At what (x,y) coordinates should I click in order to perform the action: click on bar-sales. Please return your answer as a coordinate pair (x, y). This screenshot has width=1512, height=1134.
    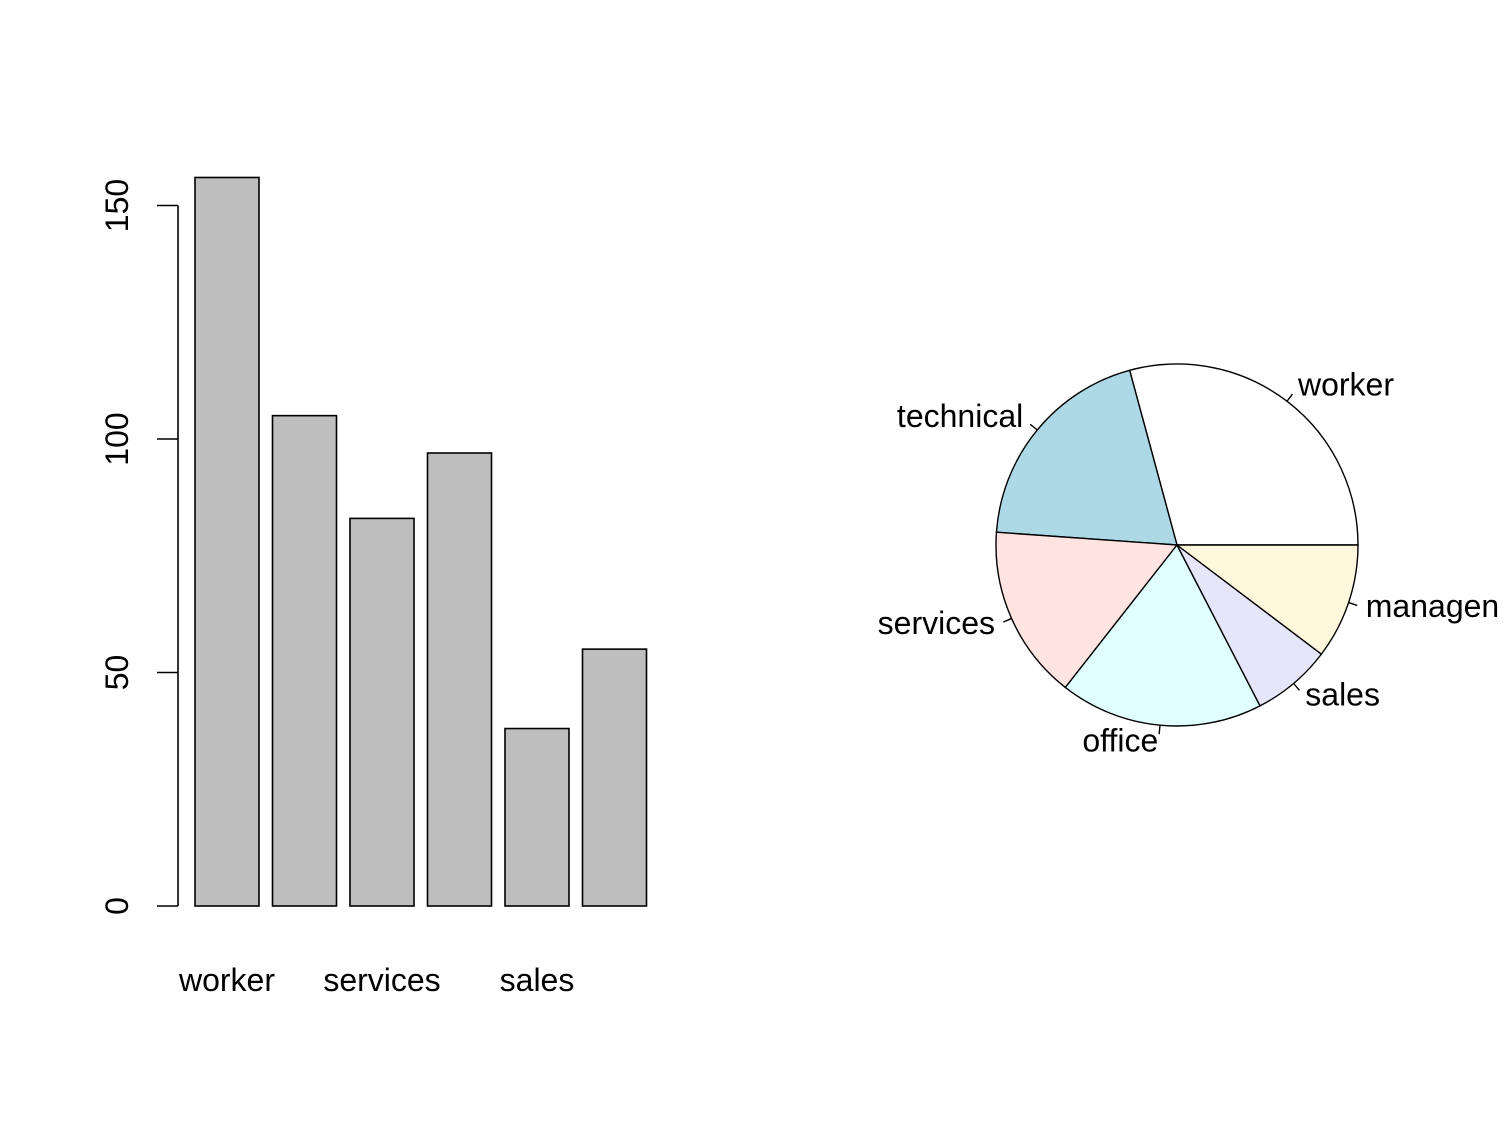
    Looking at the image, I should click on (537, 817).